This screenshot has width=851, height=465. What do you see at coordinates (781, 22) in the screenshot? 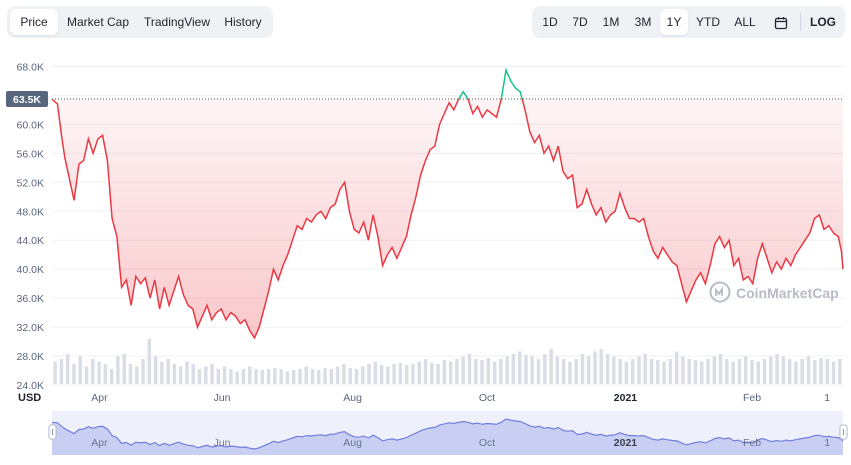
I see `calendar-button` at bounding box center [781, 22].